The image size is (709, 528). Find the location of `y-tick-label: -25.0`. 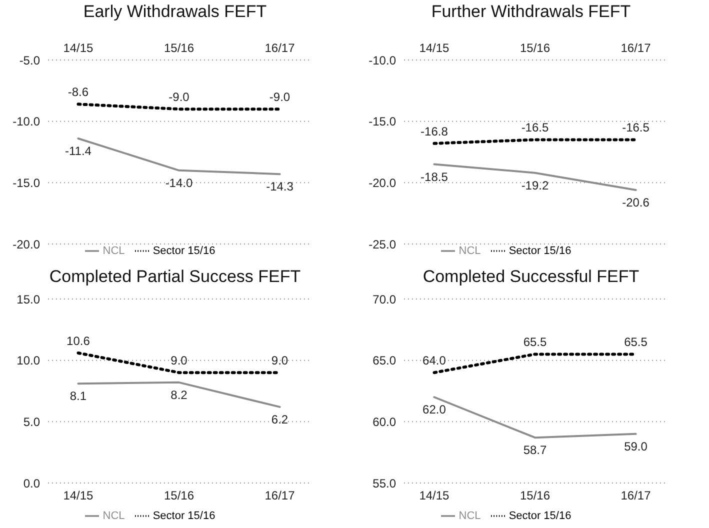

y-tick-label: -25.0 is located at coordinates (382, 244).